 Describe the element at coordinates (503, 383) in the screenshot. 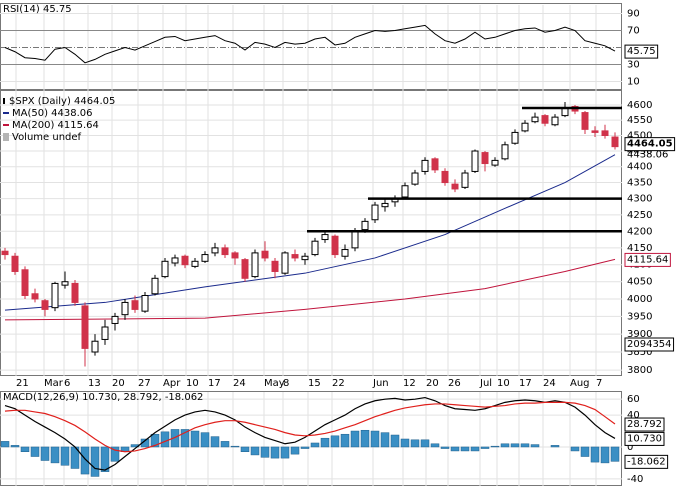

I see `x-tick-label: 10` at that location.